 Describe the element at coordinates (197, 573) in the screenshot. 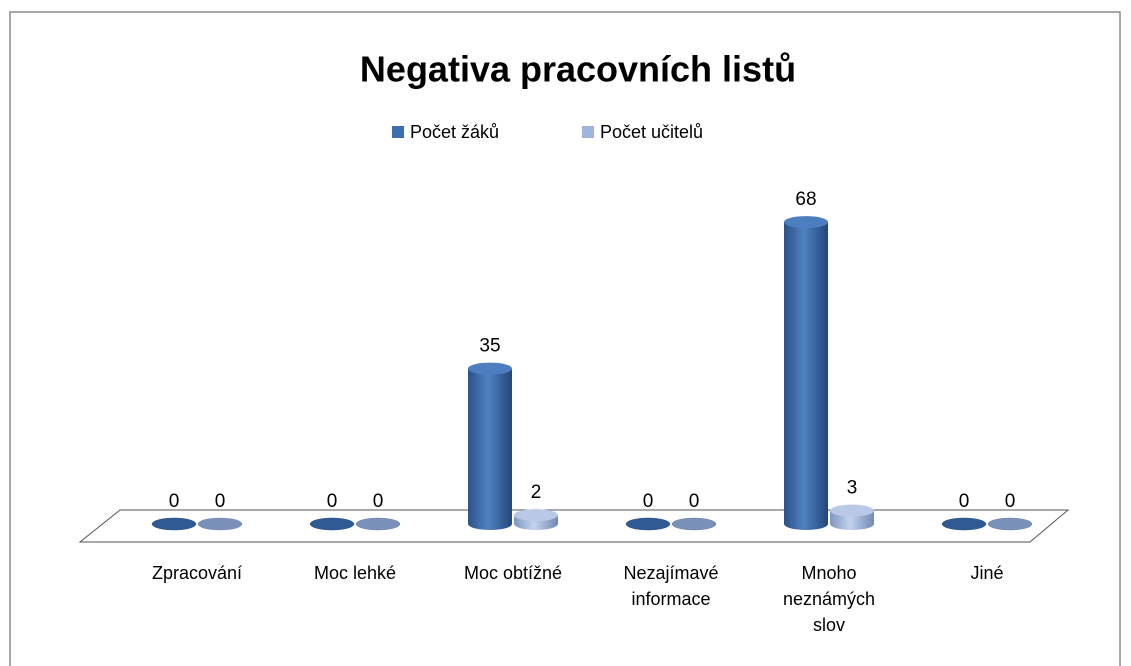

I see `x-tick-label: Zpracování` at that location.